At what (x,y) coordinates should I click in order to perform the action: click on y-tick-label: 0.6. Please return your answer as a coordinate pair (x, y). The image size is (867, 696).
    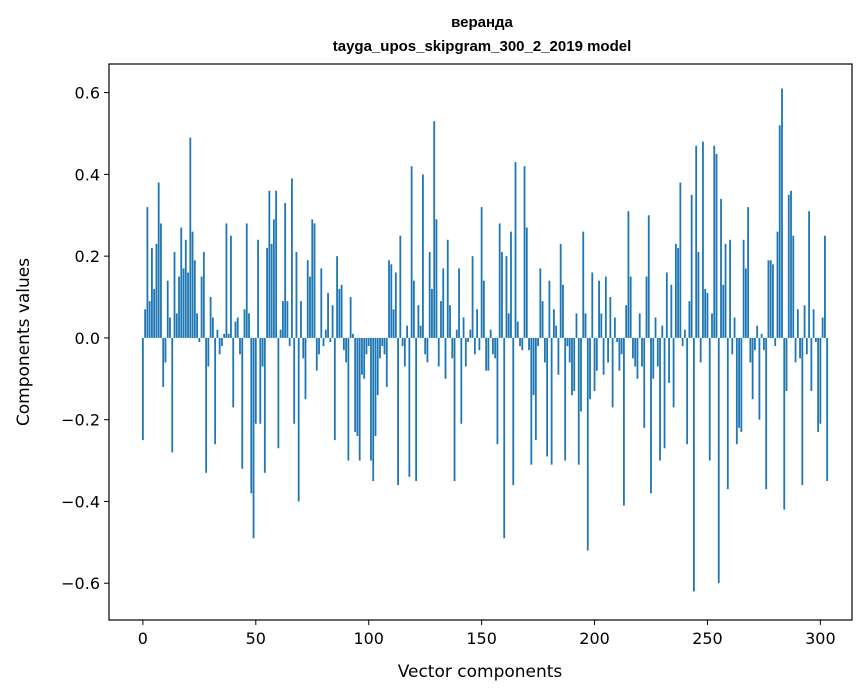
    Looking at the image, I should click on (87, 93).